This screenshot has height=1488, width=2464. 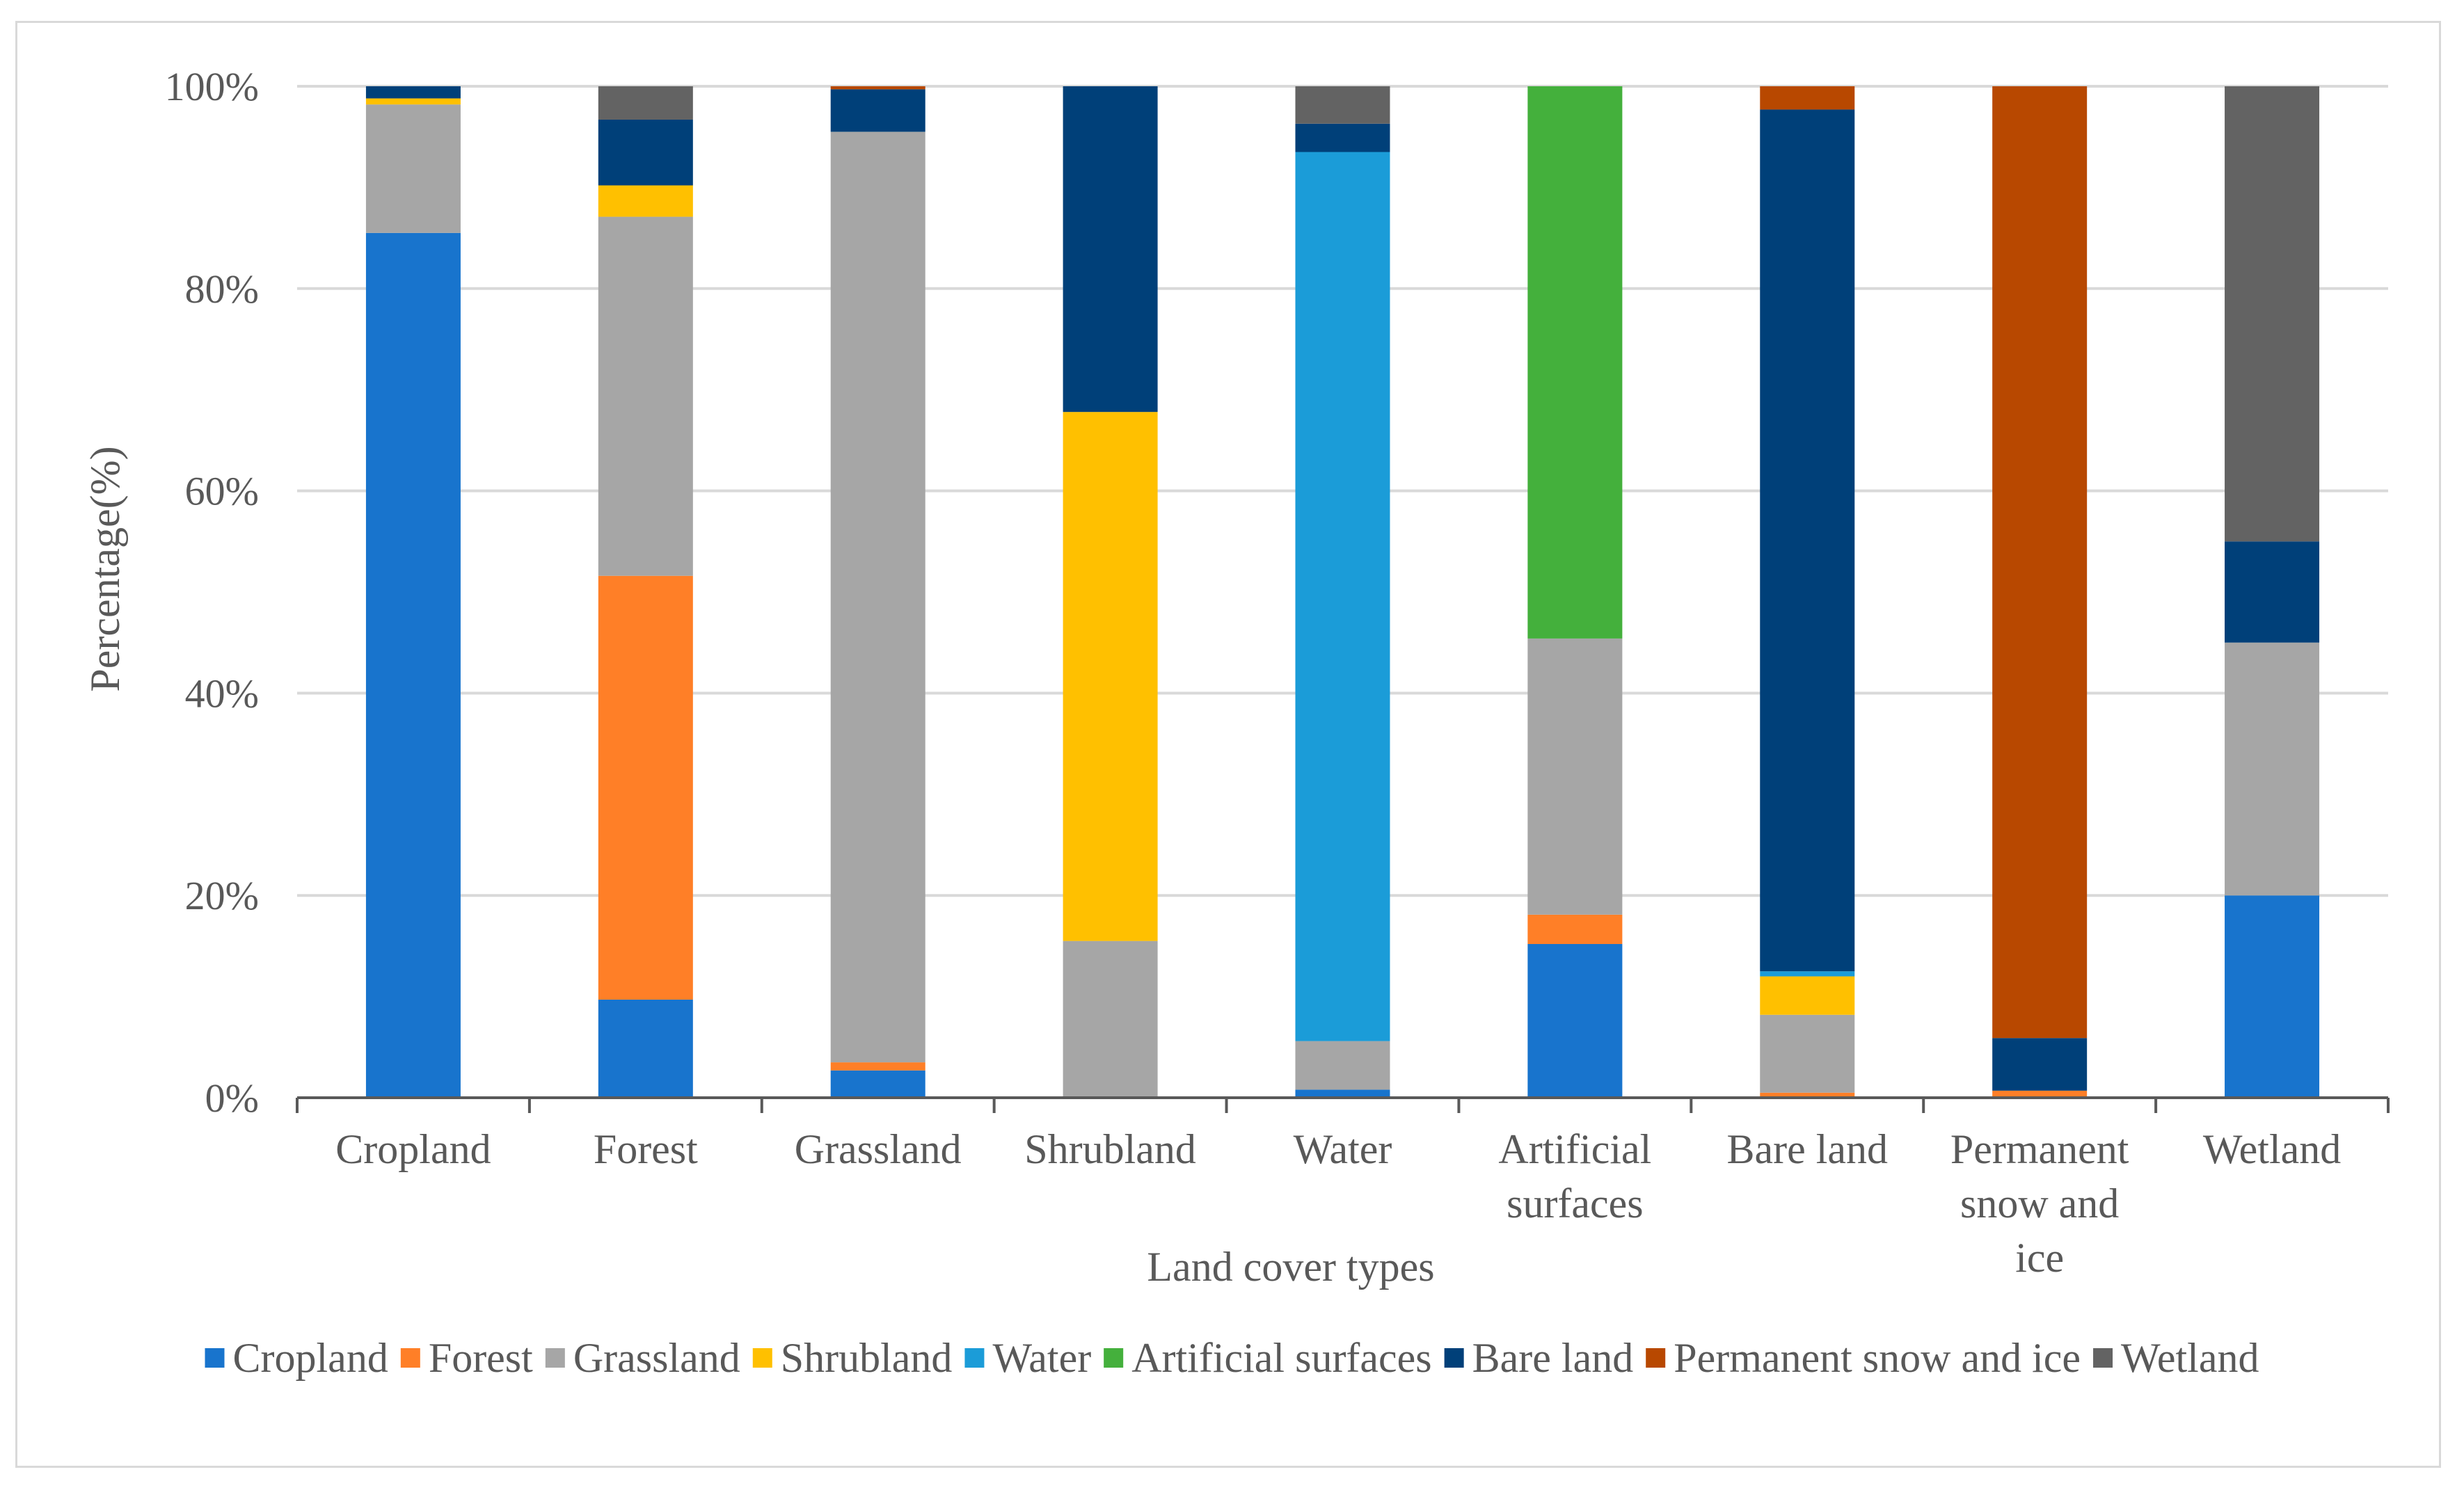 I want to click on x-tick-label: Shrubland, so click(x=1110, y=1149).